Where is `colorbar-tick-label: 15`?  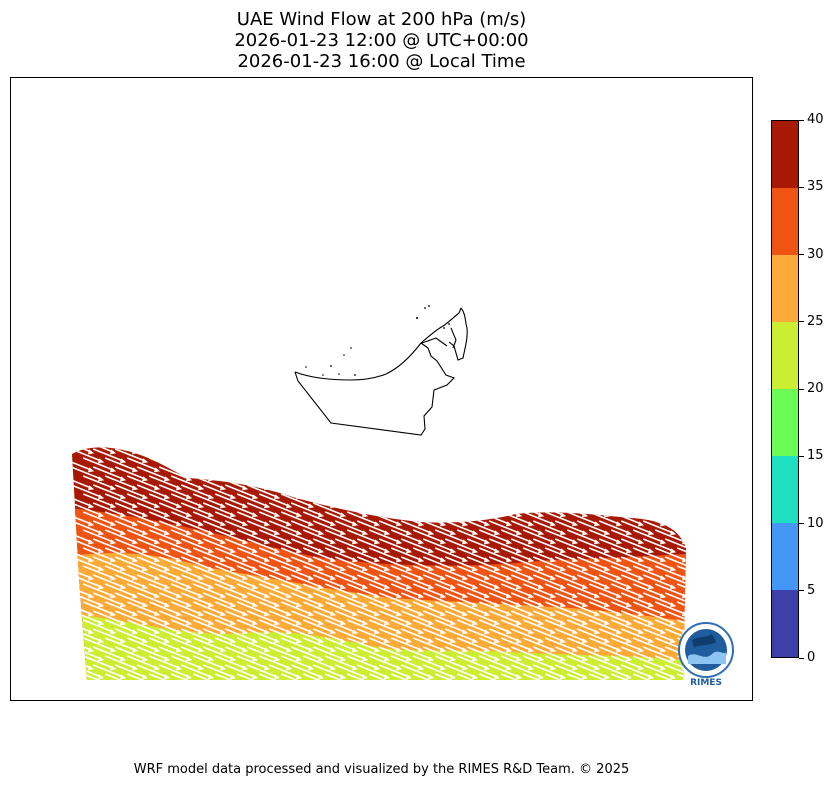 colorbar-tick-label: 15 is located at coordinates (815, 456).